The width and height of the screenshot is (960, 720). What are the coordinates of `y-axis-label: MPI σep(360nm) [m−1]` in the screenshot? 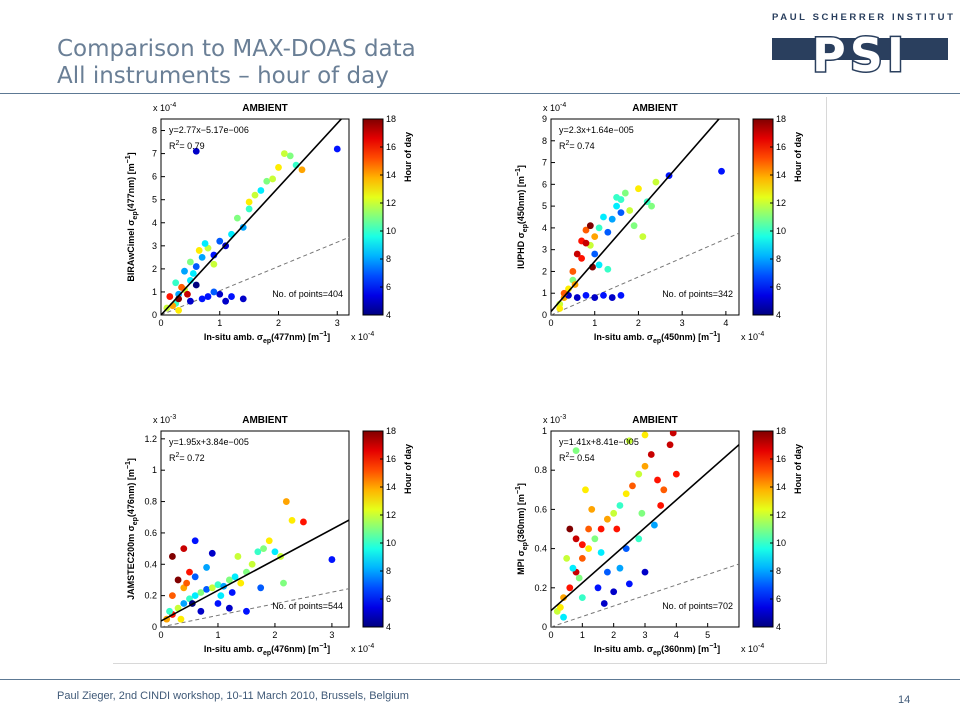 It's located at (522, 529).